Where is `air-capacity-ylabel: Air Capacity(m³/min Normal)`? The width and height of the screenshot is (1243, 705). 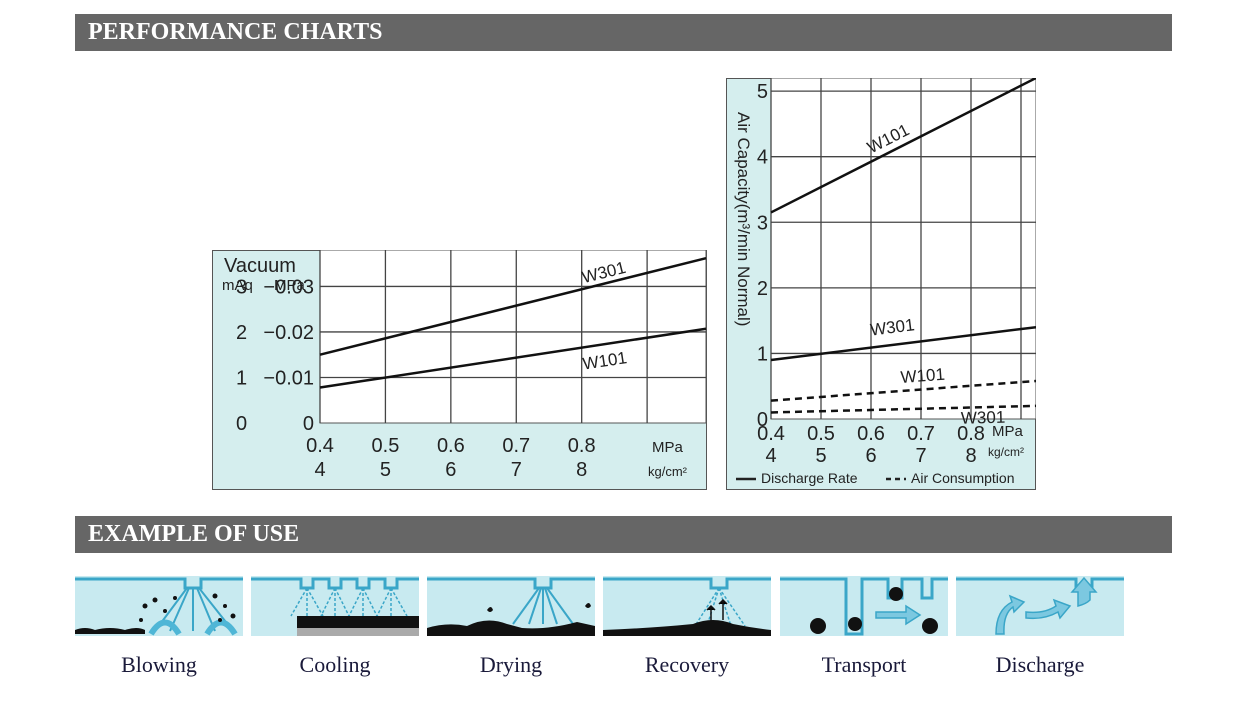
air-capacity-ylabel: Air Capacity(m³/min Normal) is located at coordinates (743, 219).